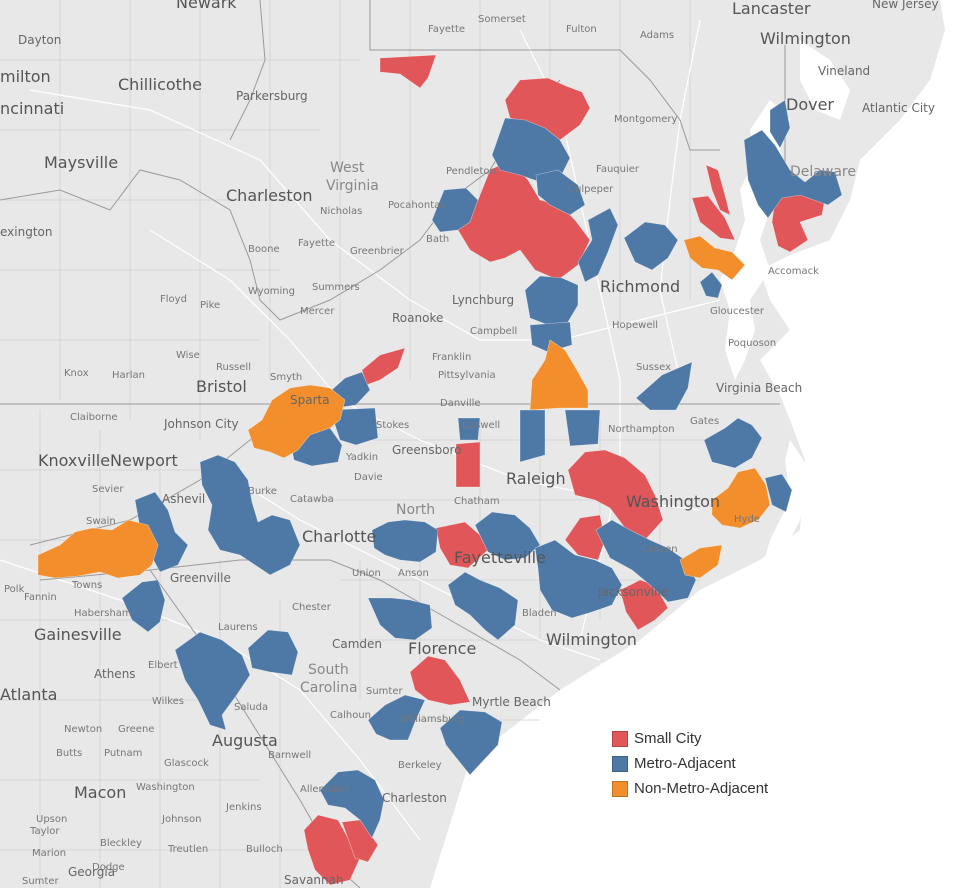  What do you see at coordinates (477, 501) in the screenshot?
I see `label-chatham: Chatham` at bounding box center [477, 501].